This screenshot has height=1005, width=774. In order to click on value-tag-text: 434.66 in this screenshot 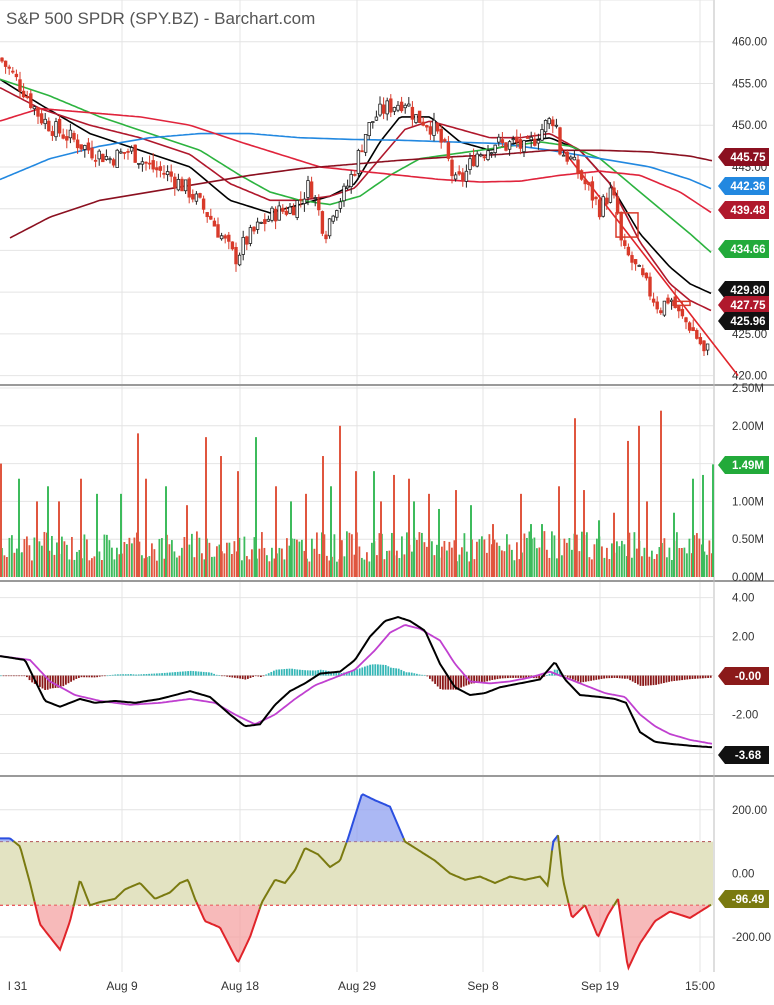, I will do `click(747, 250)`.